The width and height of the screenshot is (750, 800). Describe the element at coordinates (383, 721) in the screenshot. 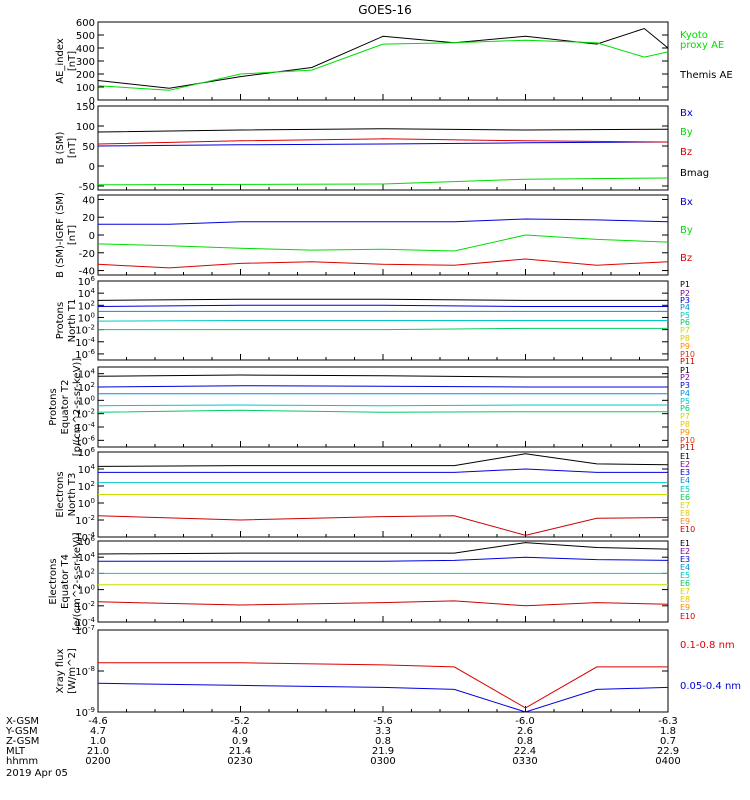

I see `footer-cell: -5.6` at that location.